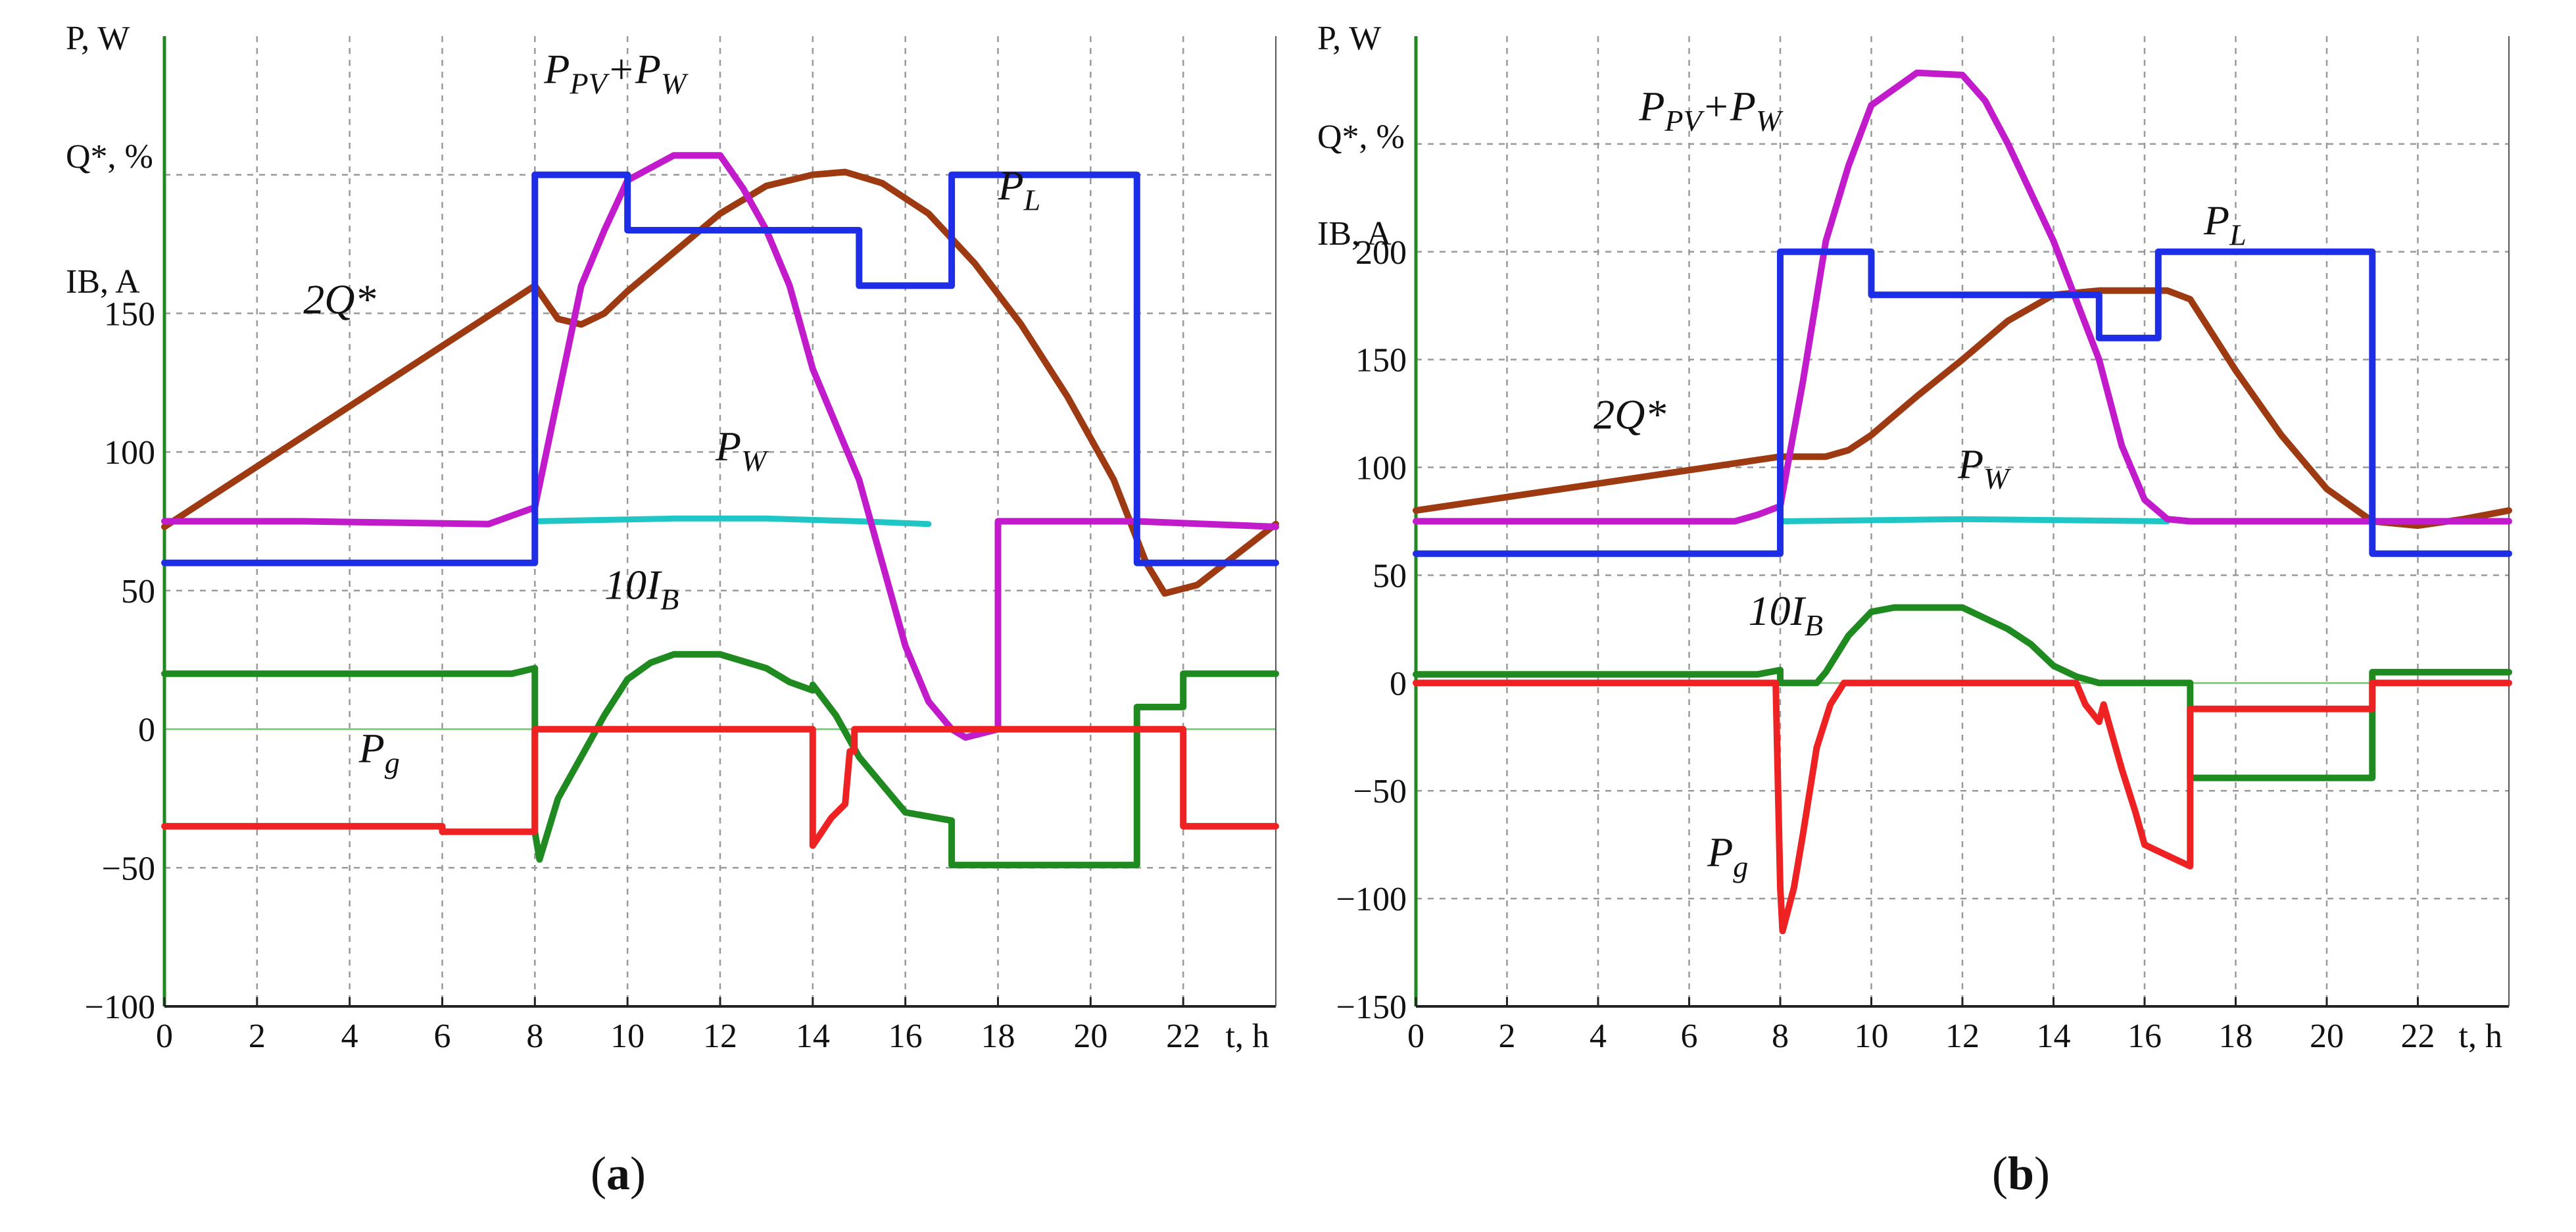 This screenshot has width=2576, height=1232. I want to click on y-tick-label: −150, so click(1372, 1008).